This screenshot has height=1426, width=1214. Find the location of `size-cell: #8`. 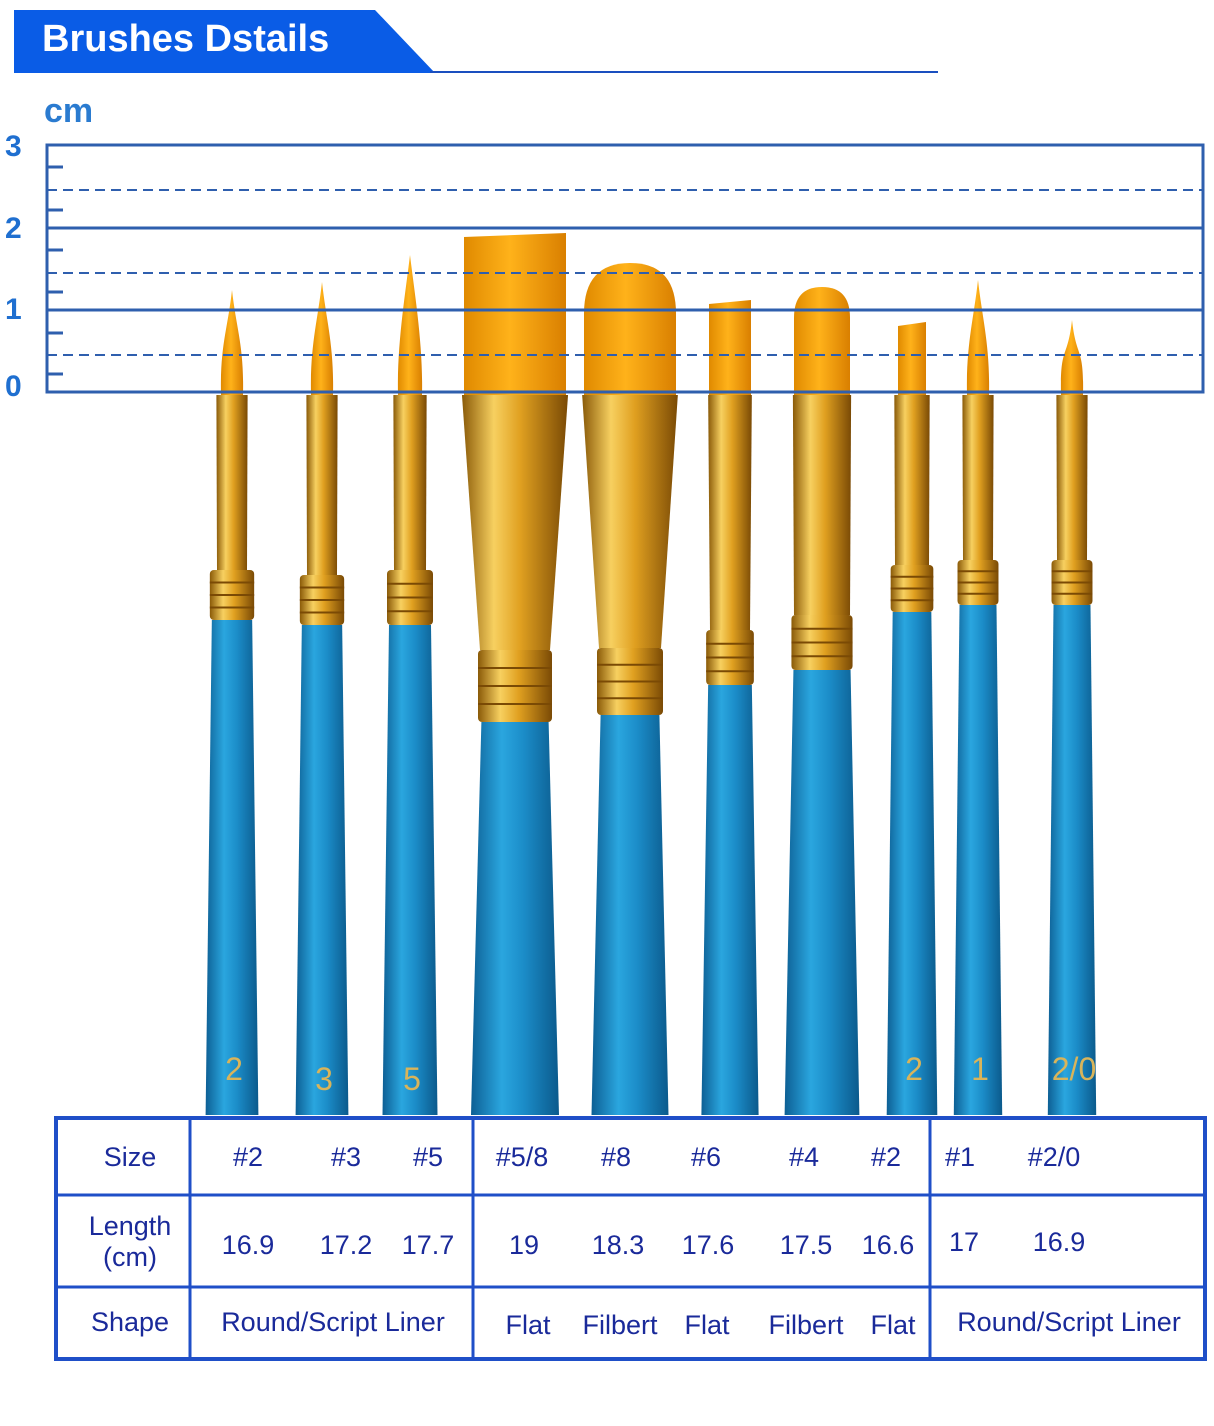

size-cell: #8 is located at coordinates (616, 1157).